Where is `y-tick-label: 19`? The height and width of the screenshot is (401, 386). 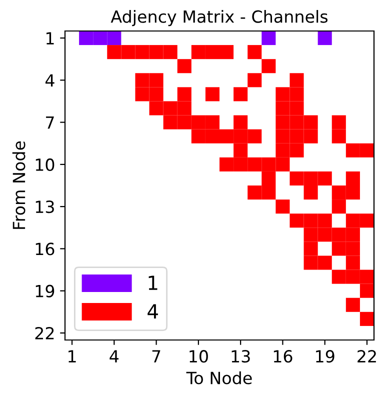 y-tick-label: 19 is located at coordinates (45, 291).